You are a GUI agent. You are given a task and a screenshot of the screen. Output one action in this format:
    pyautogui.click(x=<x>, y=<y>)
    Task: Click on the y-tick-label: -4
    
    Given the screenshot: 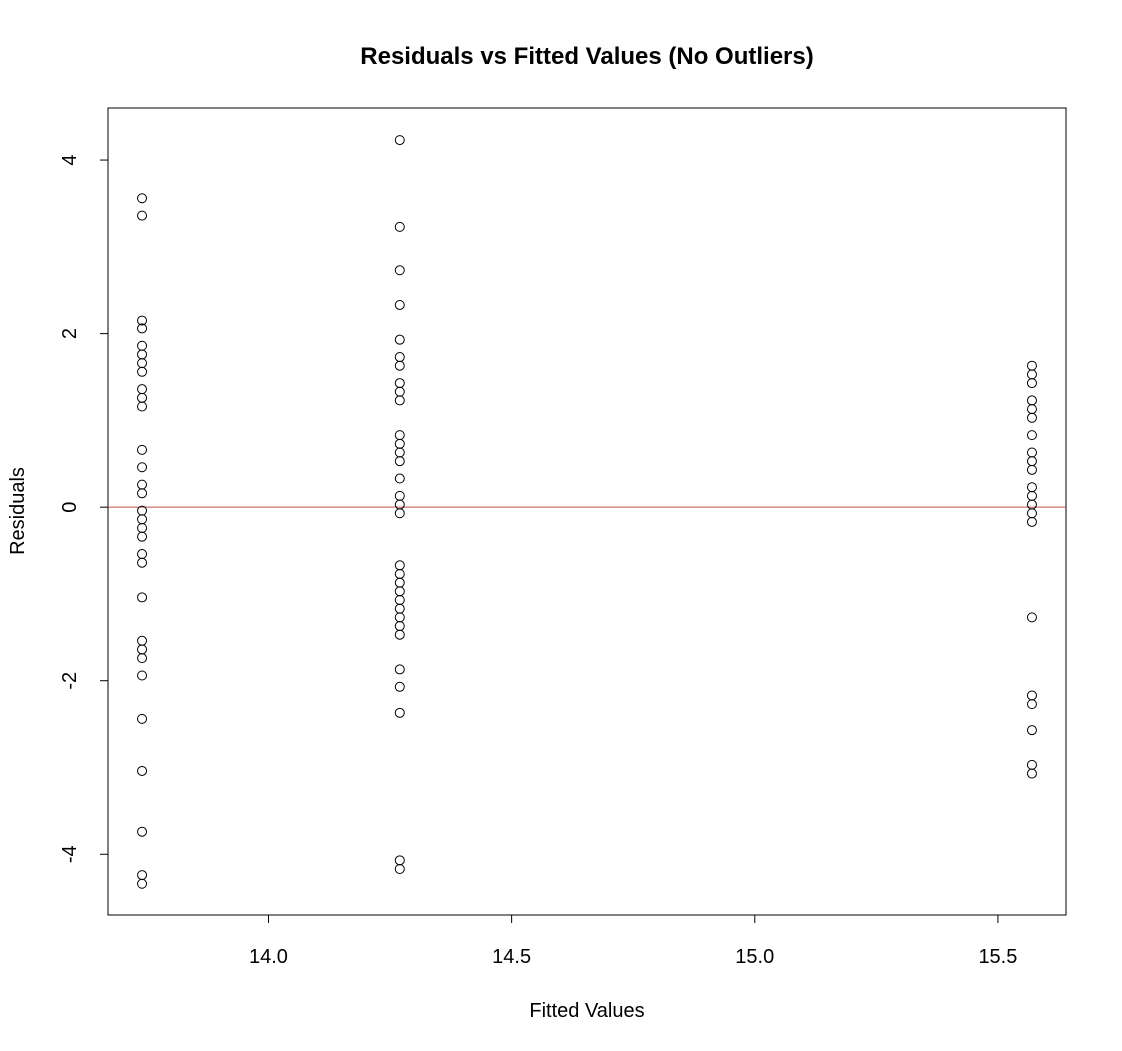 What is the action you would take?
    pyautogui.click(x=70, y=854)
    